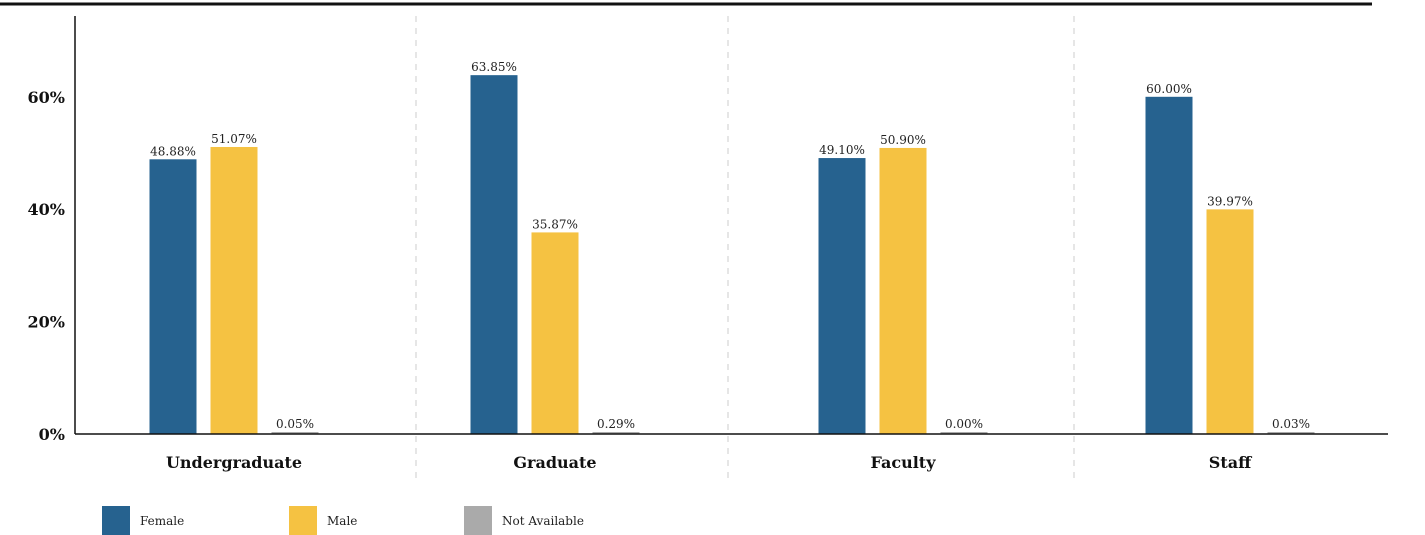 The height and width of the screenshot is (535, 1425). What do you see at coordinates (964, 424) in the screenshot?
I see `data-label: 0.00%` at bounding box center [964, 424].